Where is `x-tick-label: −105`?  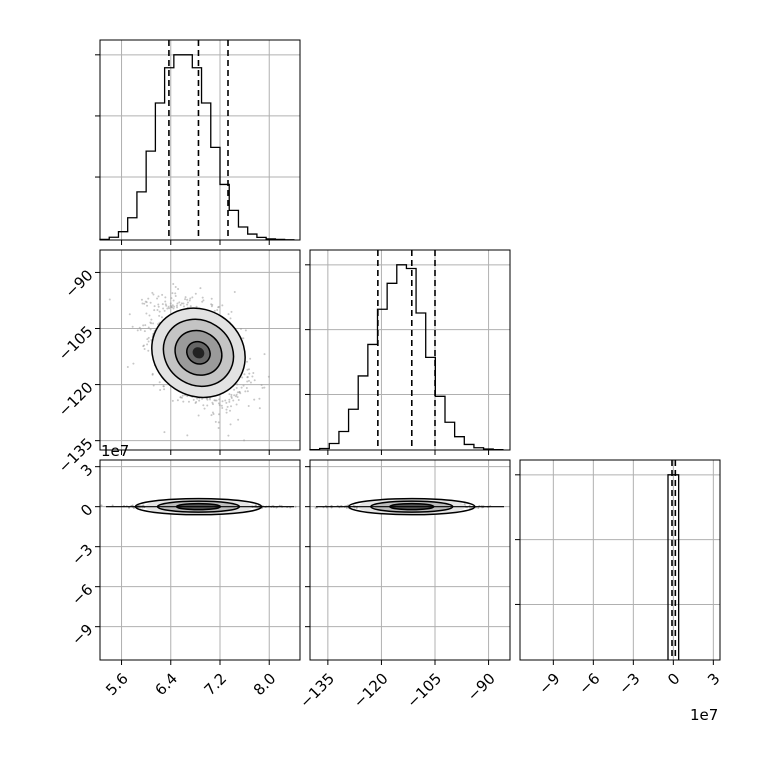 x-tick-label: −105 is located at coordinates (424, 691).